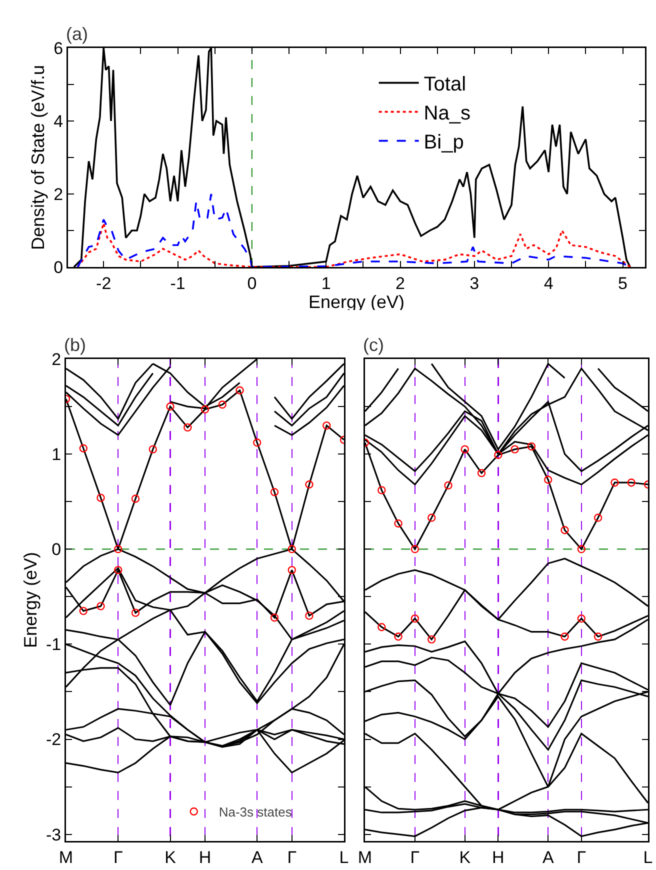  Describe the element at coordinates (57, 454) in the screenshot. I see `y-tick-label: 1` at that location.